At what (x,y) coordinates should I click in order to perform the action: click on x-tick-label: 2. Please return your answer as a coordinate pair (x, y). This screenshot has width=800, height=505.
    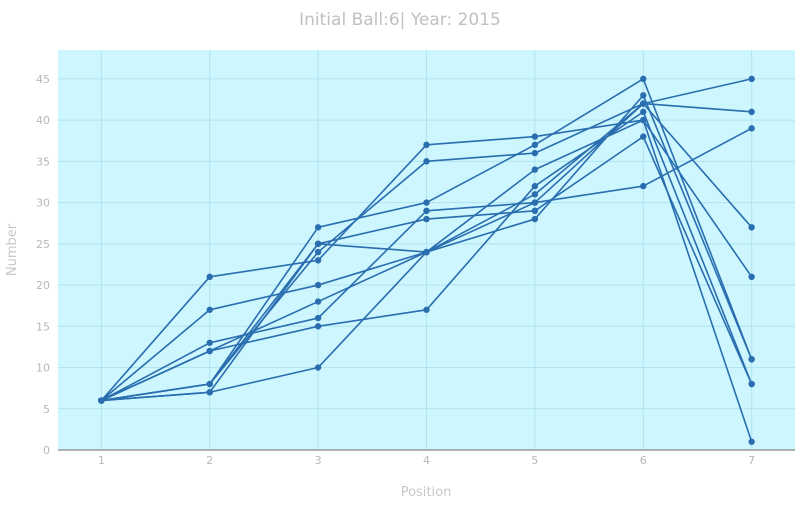
    Looking at the image, I should click on (209, 460).